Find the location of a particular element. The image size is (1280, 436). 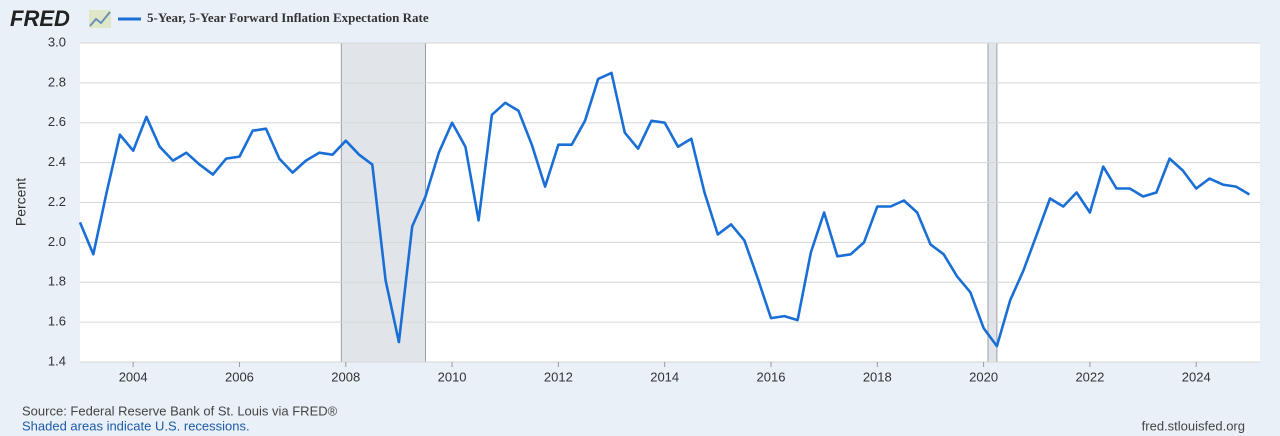

x-tick-label: 2012 is located at coordinates (558, 376).